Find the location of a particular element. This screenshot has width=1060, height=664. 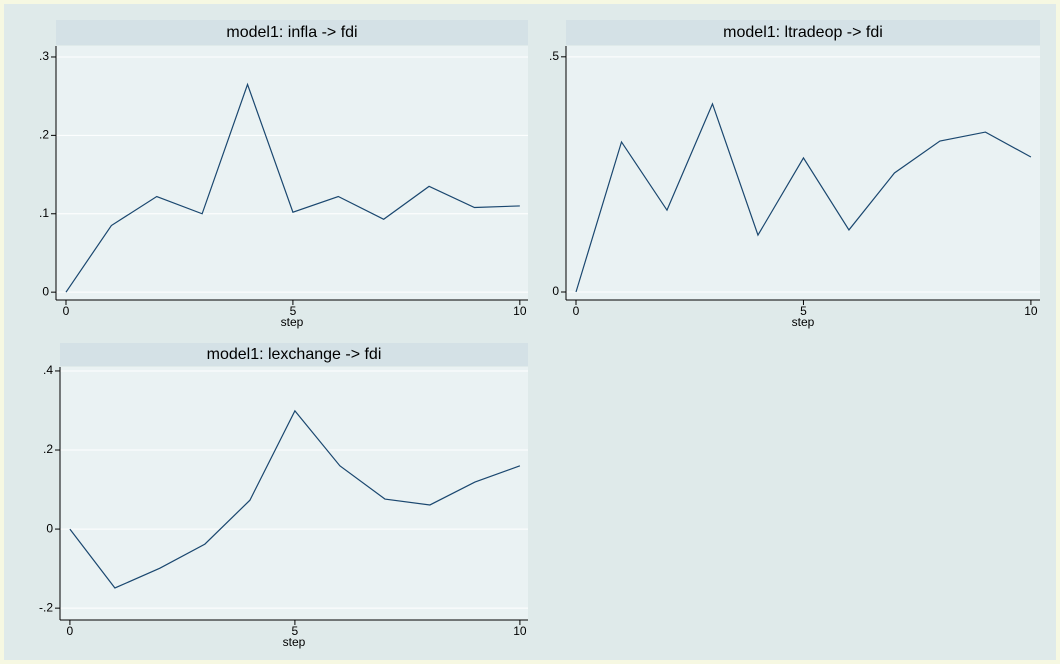

y-tick-label: .4 is located at coordinates (48, 370).